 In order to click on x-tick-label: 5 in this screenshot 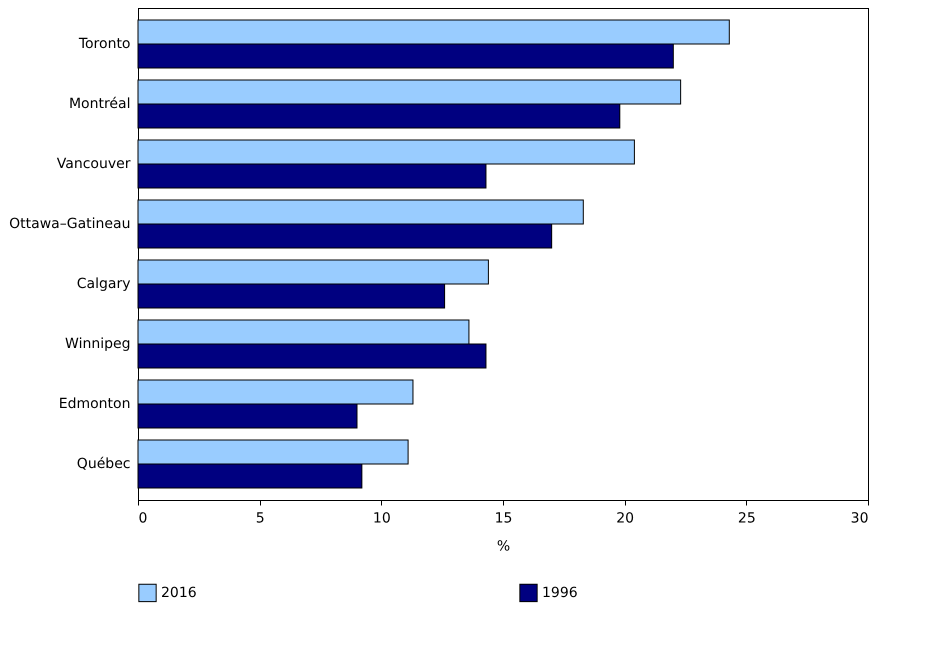, I will do `click(260, 518)`.